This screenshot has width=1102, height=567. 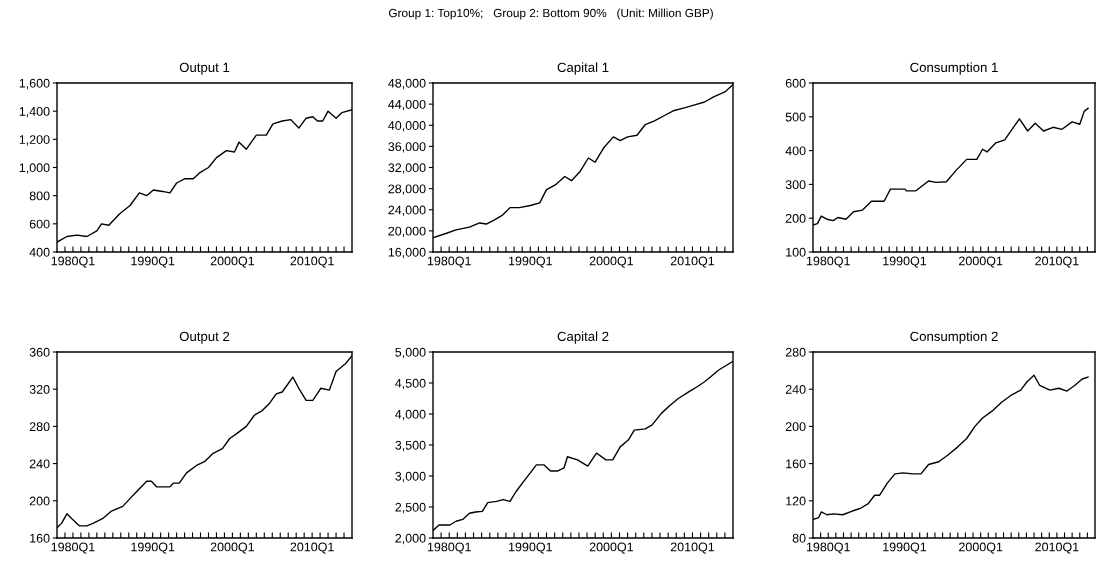 I want to click on y-tick-label: 120, so click(x=796, y=501).